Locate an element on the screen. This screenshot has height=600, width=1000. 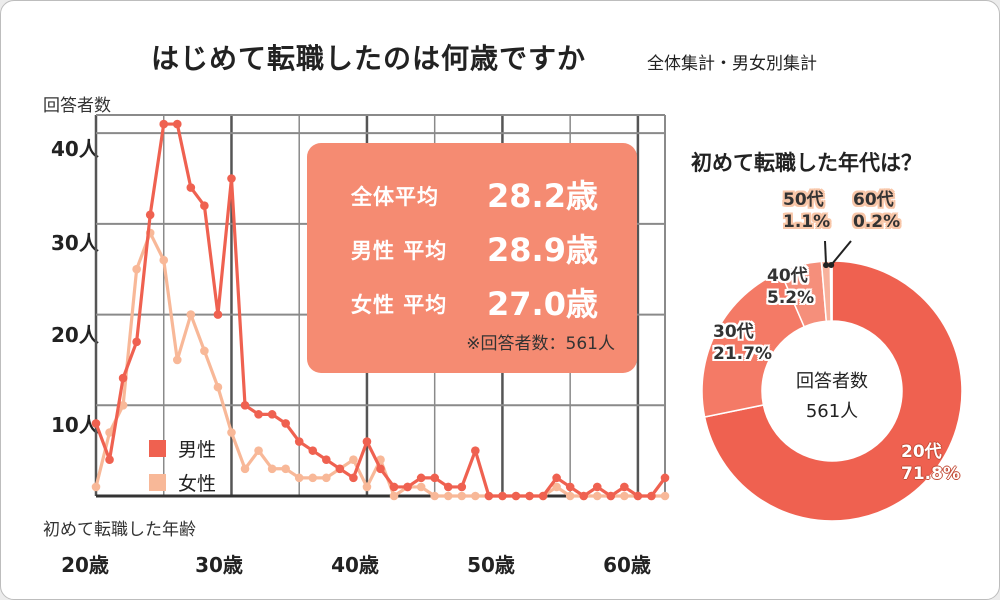
x-tick-30: 30歳 is located at coordinates (219, 565).